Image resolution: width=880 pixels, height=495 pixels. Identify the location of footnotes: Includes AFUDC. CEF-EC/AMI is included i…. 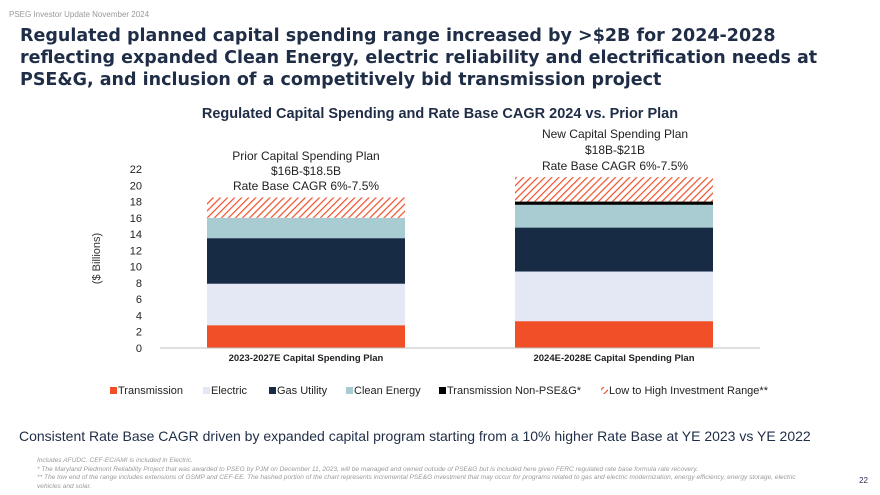
(417, 474).